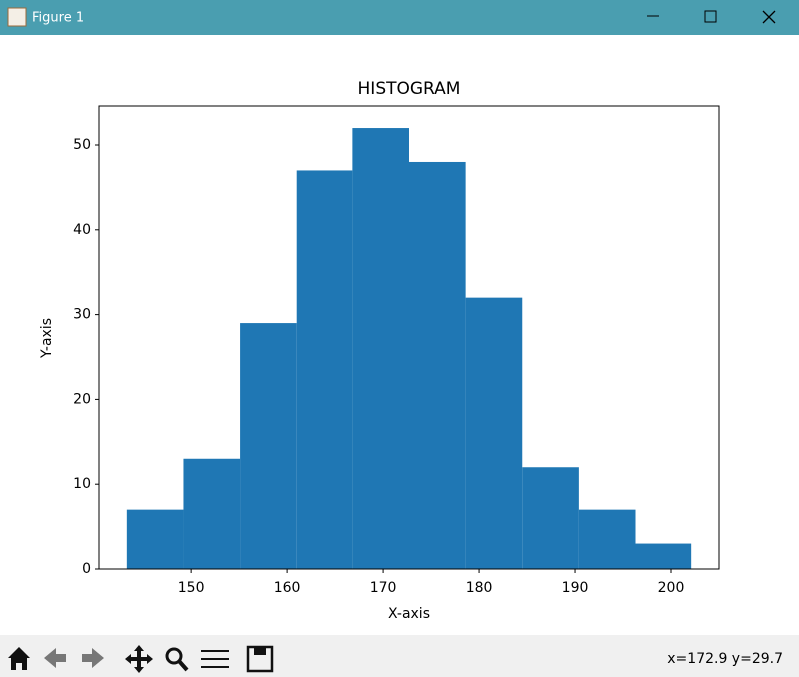  What do you see at coordinates (82, 399) in the screenshot?
I see `y-tick-label: 20` at bounding box center [82, 399].